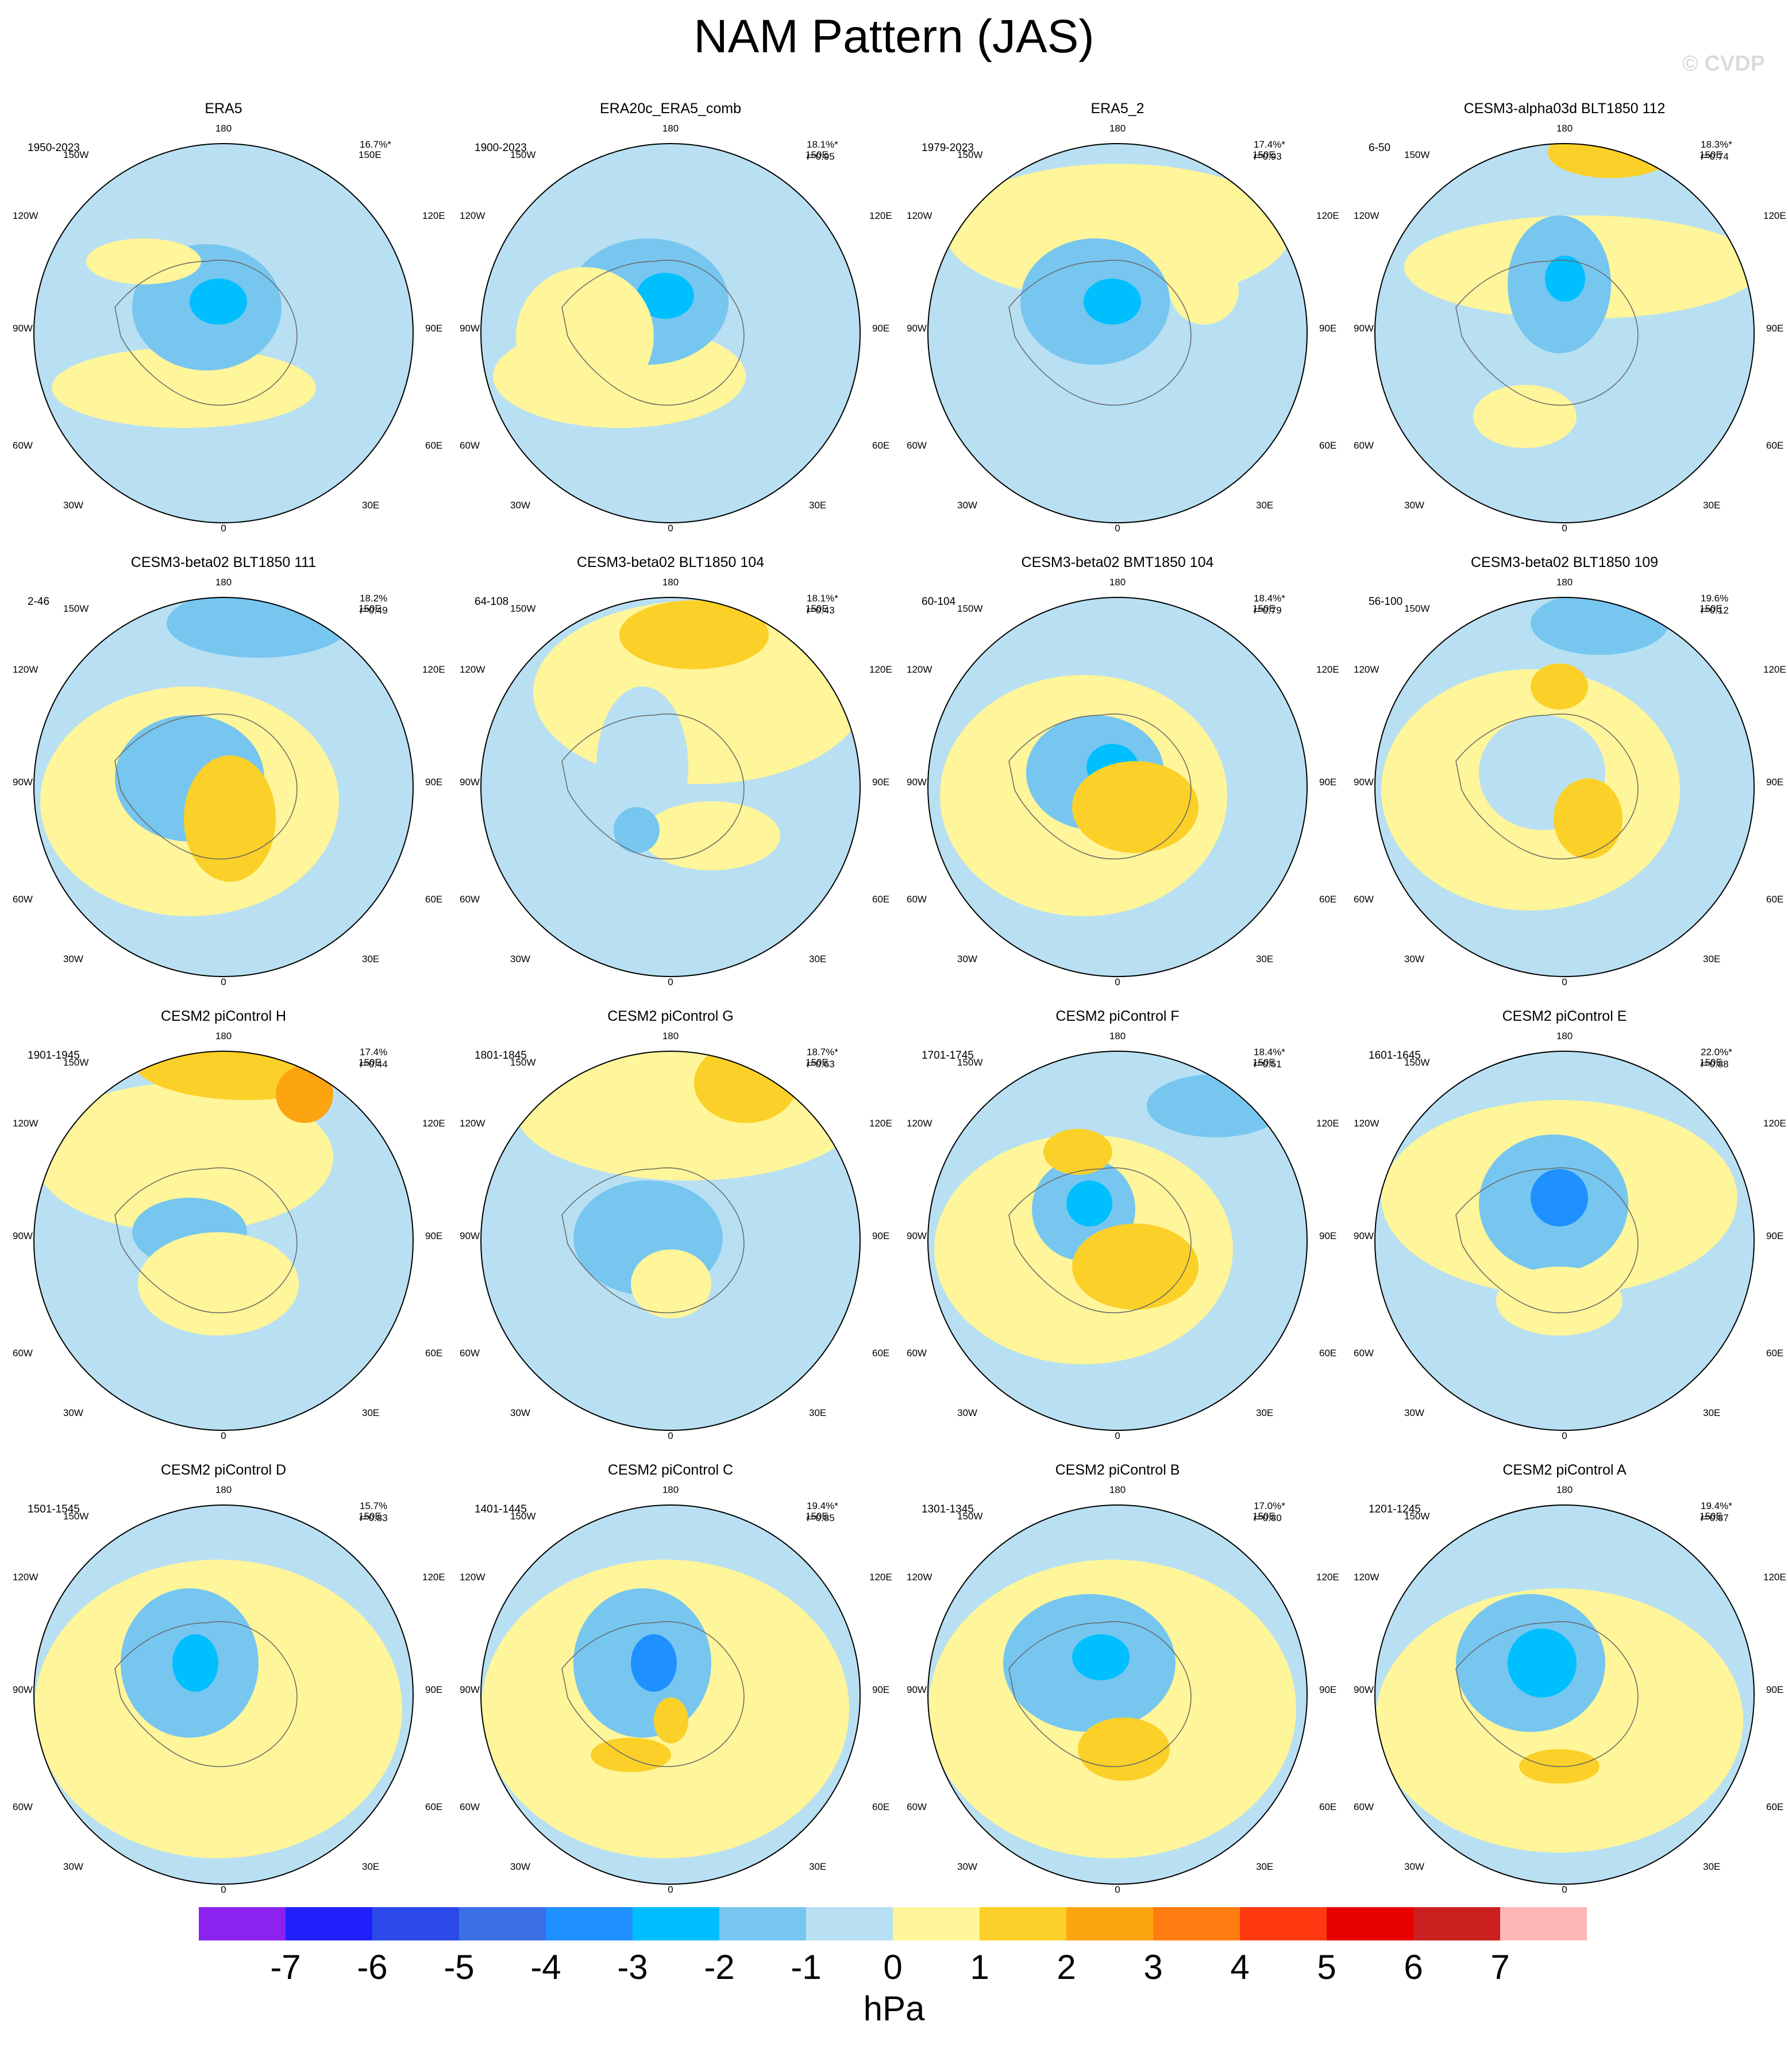 This screenshot has height=2072, width=1788. I want to click on pattern-correlation: r=0.12, so click(1715, 610).